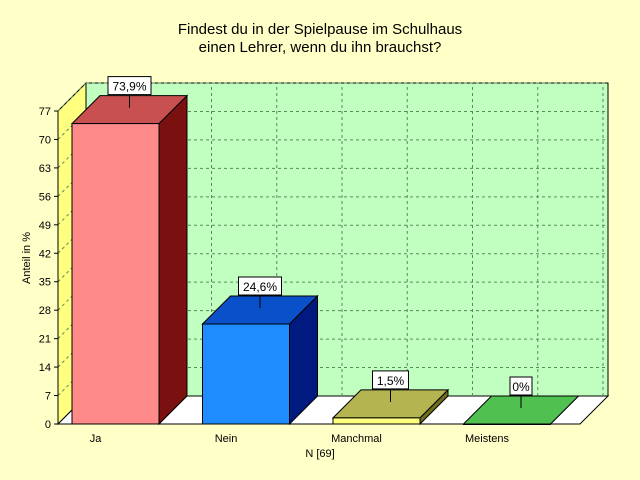 The image size is (640, 480). I want to click on y-tick-label: 49, so click(45, 226).